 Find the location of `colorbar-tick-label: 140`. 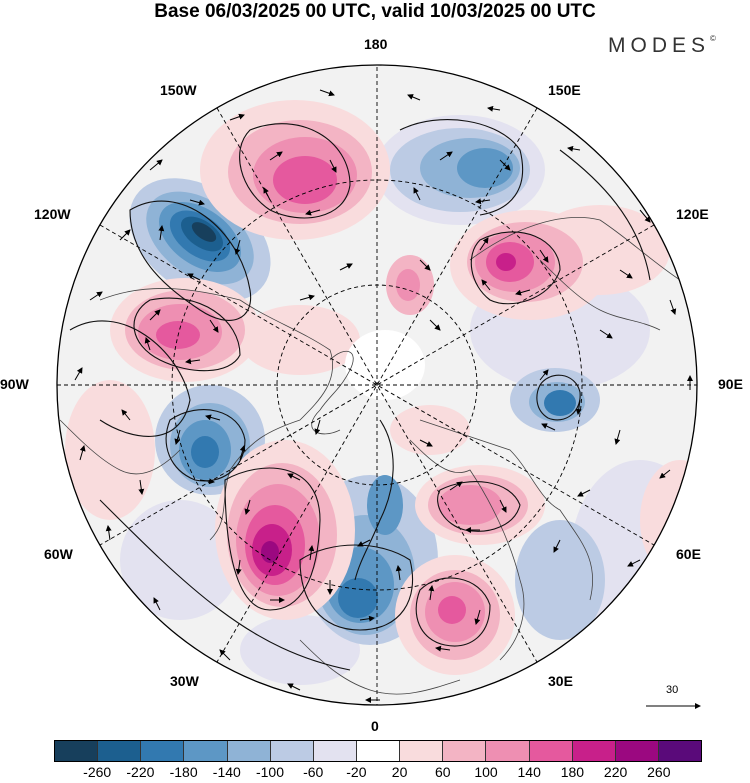

colorbar-tick-label: 140 is located at coordinates (529, 772).